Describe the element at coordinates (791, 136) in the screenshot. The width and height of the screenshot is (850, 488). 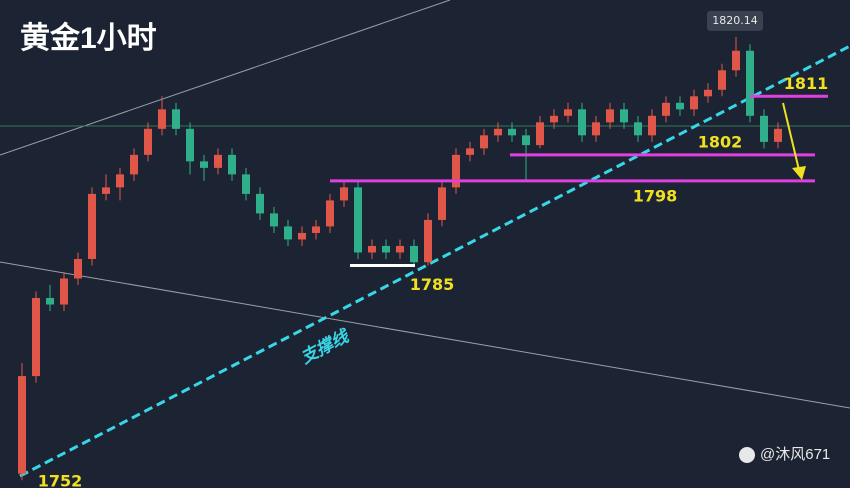
I see `arrow` at that location.